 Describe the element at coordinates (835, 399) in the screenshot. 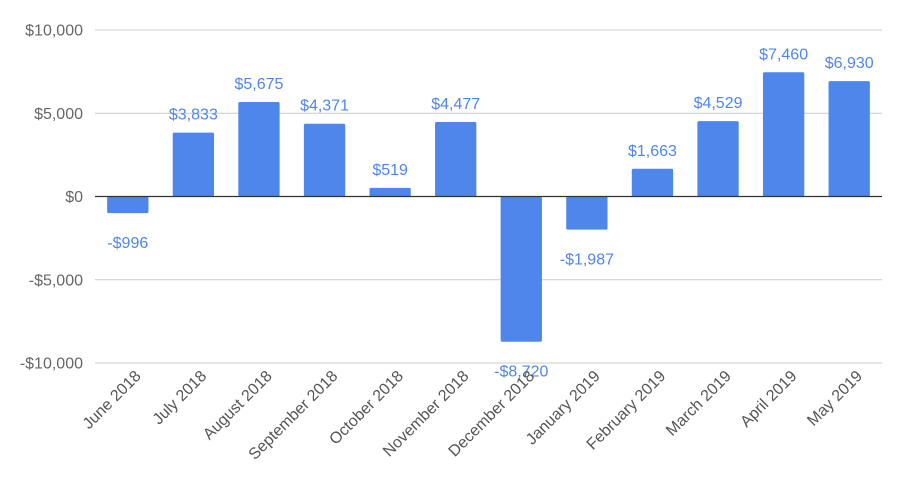

I see `x-tick-label: May 2019` at that location.